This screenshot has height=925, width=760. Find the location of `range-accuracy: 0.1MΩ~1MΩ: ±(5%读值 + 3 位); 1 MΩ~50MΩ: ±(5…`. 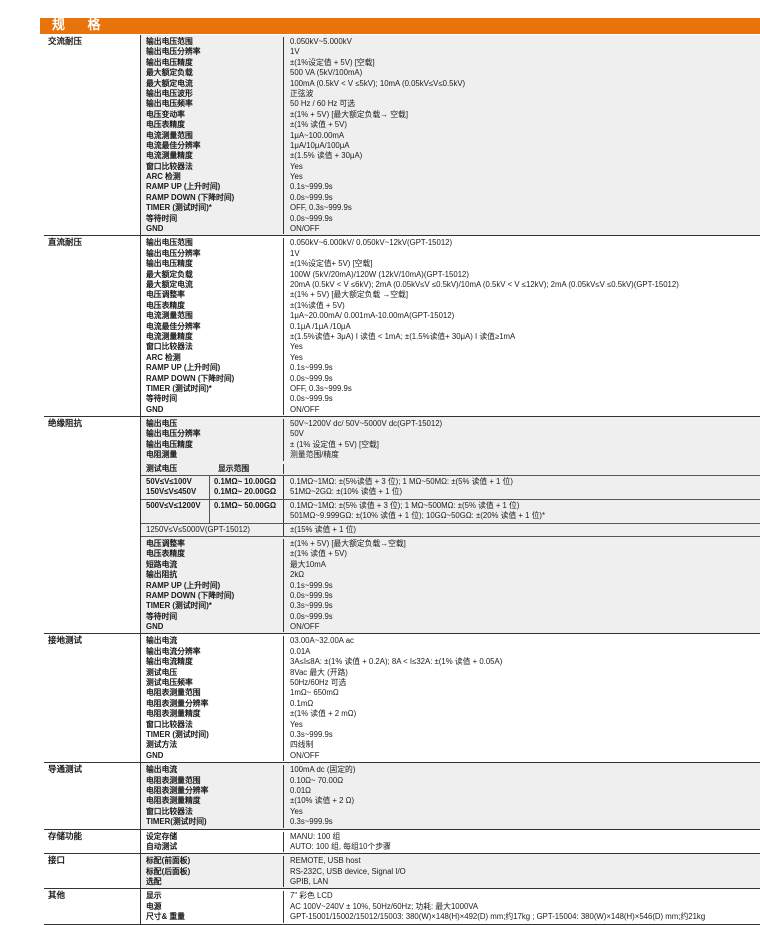

range-accuracy: 0.1MΩ~1MΩ: ±(5%读值 + 3 位); 1 MΩ~50MΩ: ±(5… is located at coordinates (522, 487).